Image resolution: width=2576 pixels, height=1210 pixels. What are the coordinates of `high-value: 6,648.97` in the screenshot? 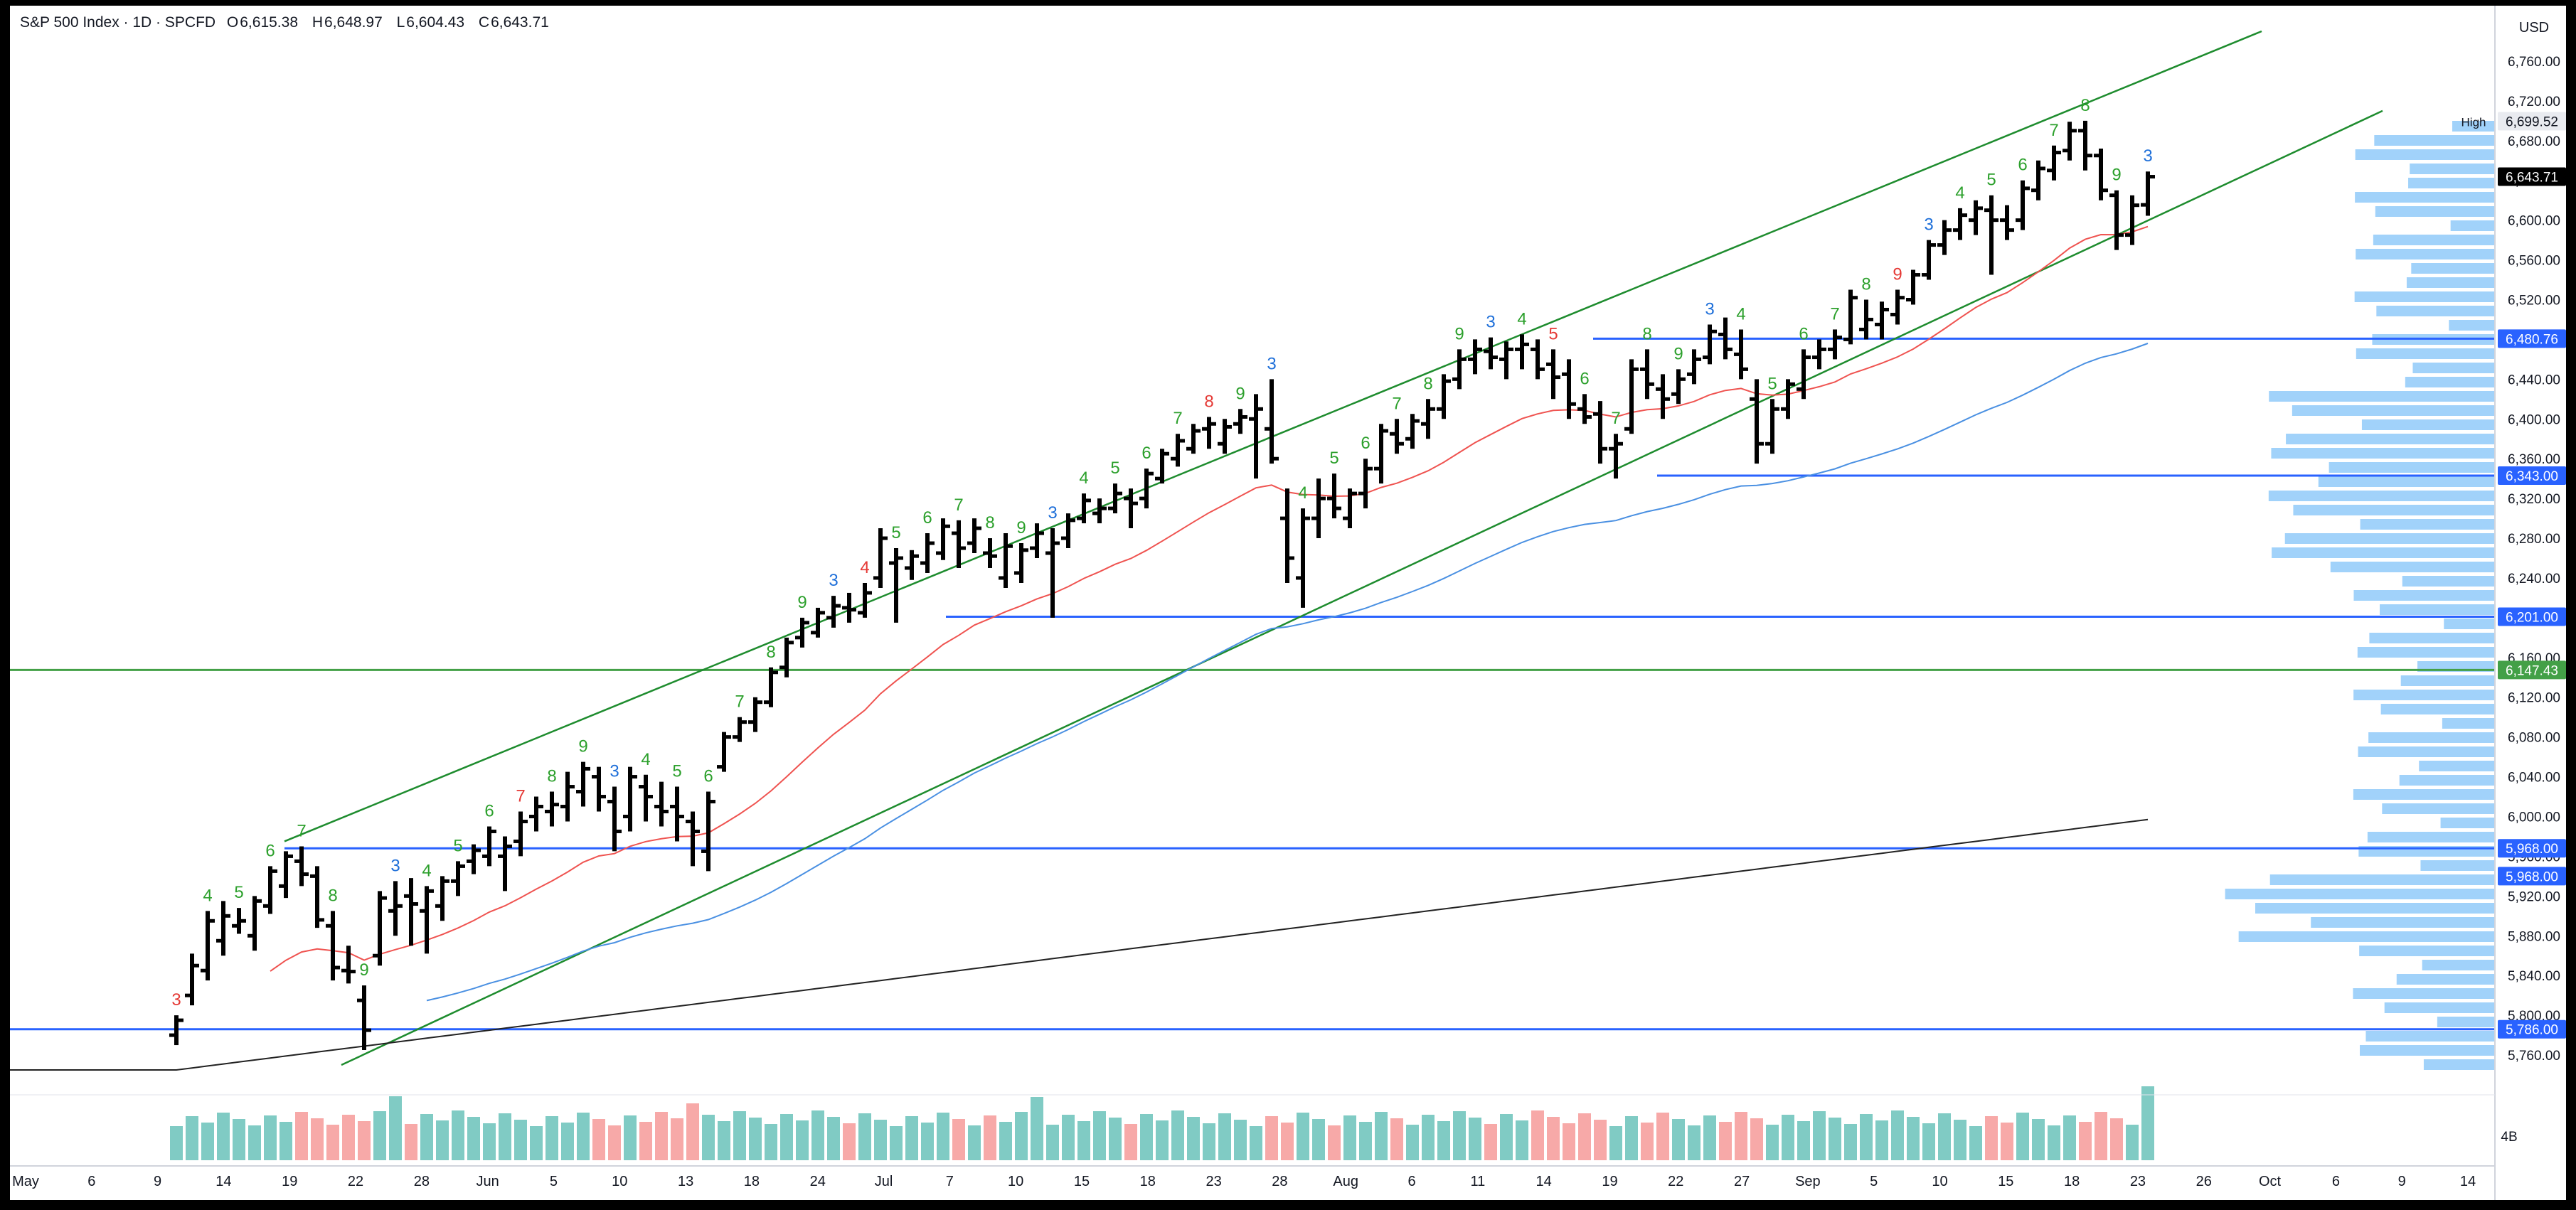 It's located at (353, 22).